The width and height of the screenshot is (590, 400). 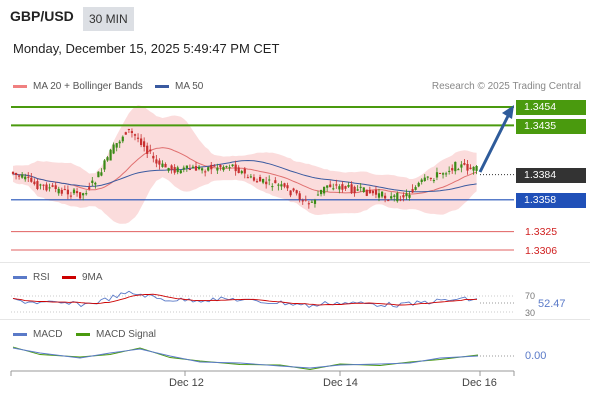 I want to click on resistance-1-tag: 1.3435, so click(x=551, y=126).